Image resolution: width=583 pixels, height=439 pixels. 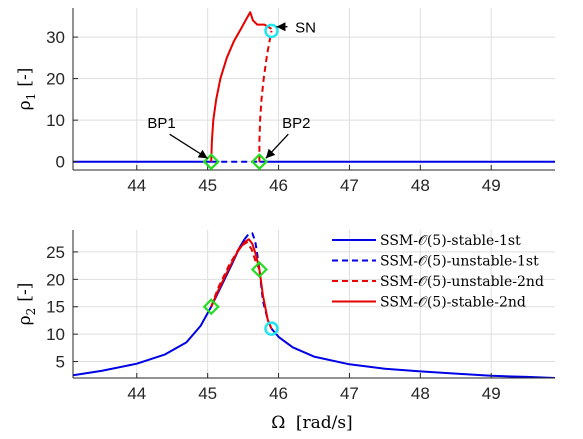 What do you see at coordinates (305, 28) in the screenshot?
I see `annotation-label-sn: SN` at bounding box center [305, 28].